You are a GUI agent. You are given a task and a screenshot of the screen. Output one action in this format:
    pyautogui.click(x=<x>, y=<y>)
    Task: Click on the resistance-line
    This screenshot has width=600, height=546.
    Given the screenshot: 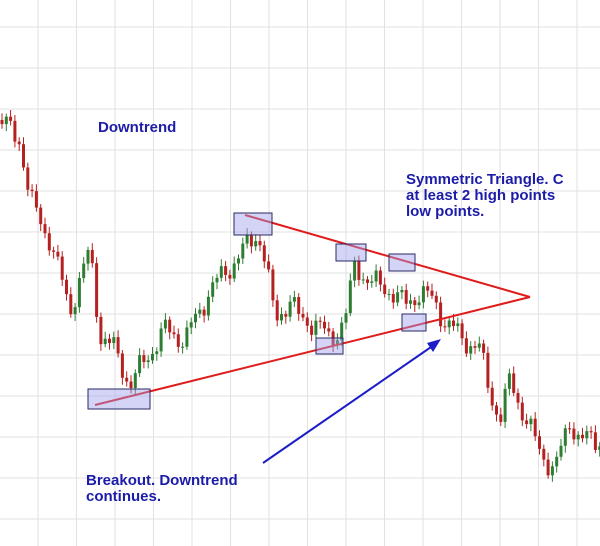 What is the action you would take?
    pyautogui.click(x=387, y=256)
    